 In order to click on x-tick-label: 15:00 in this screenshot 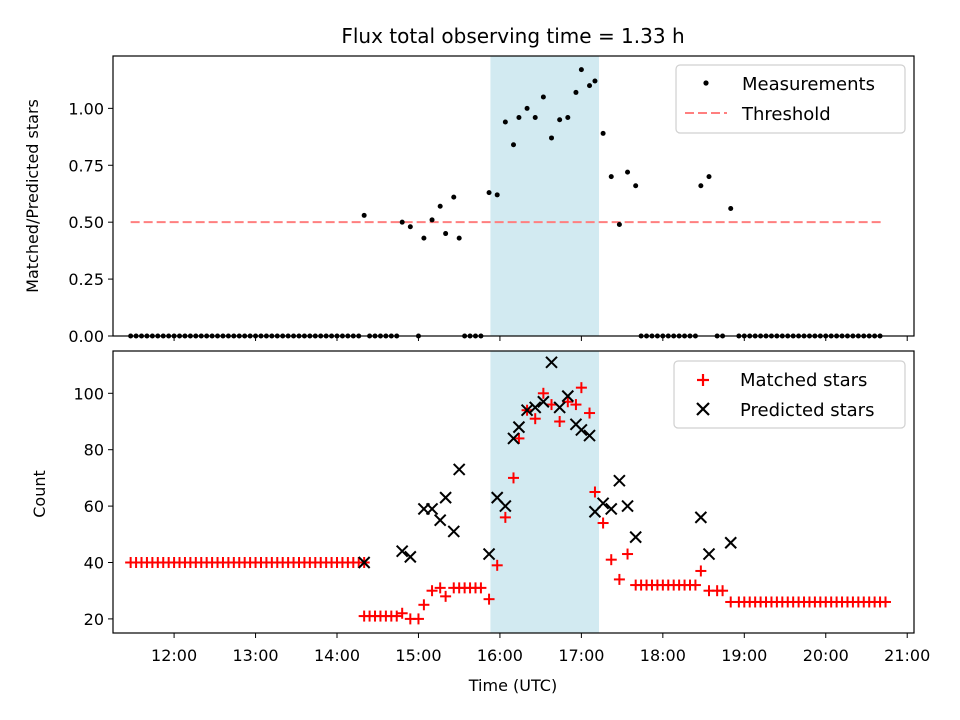, I will do `click(418, 655)`.